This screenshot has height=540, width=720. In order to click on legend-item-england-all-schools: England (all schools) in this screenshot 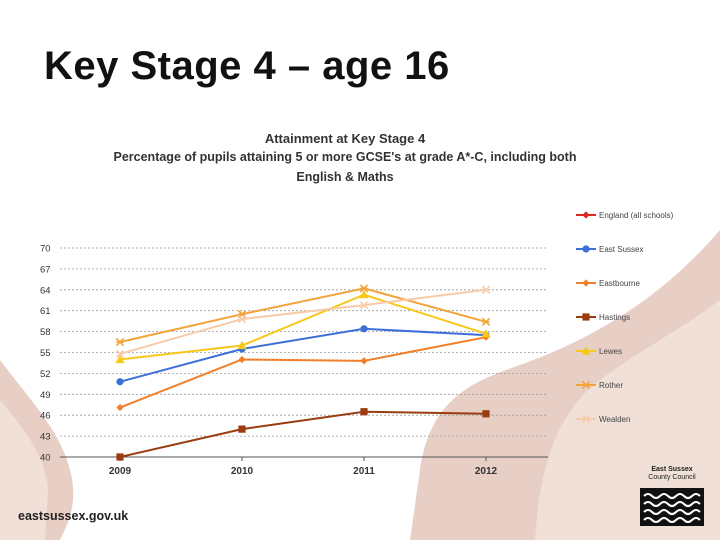, I will do `click(625, 215)`.